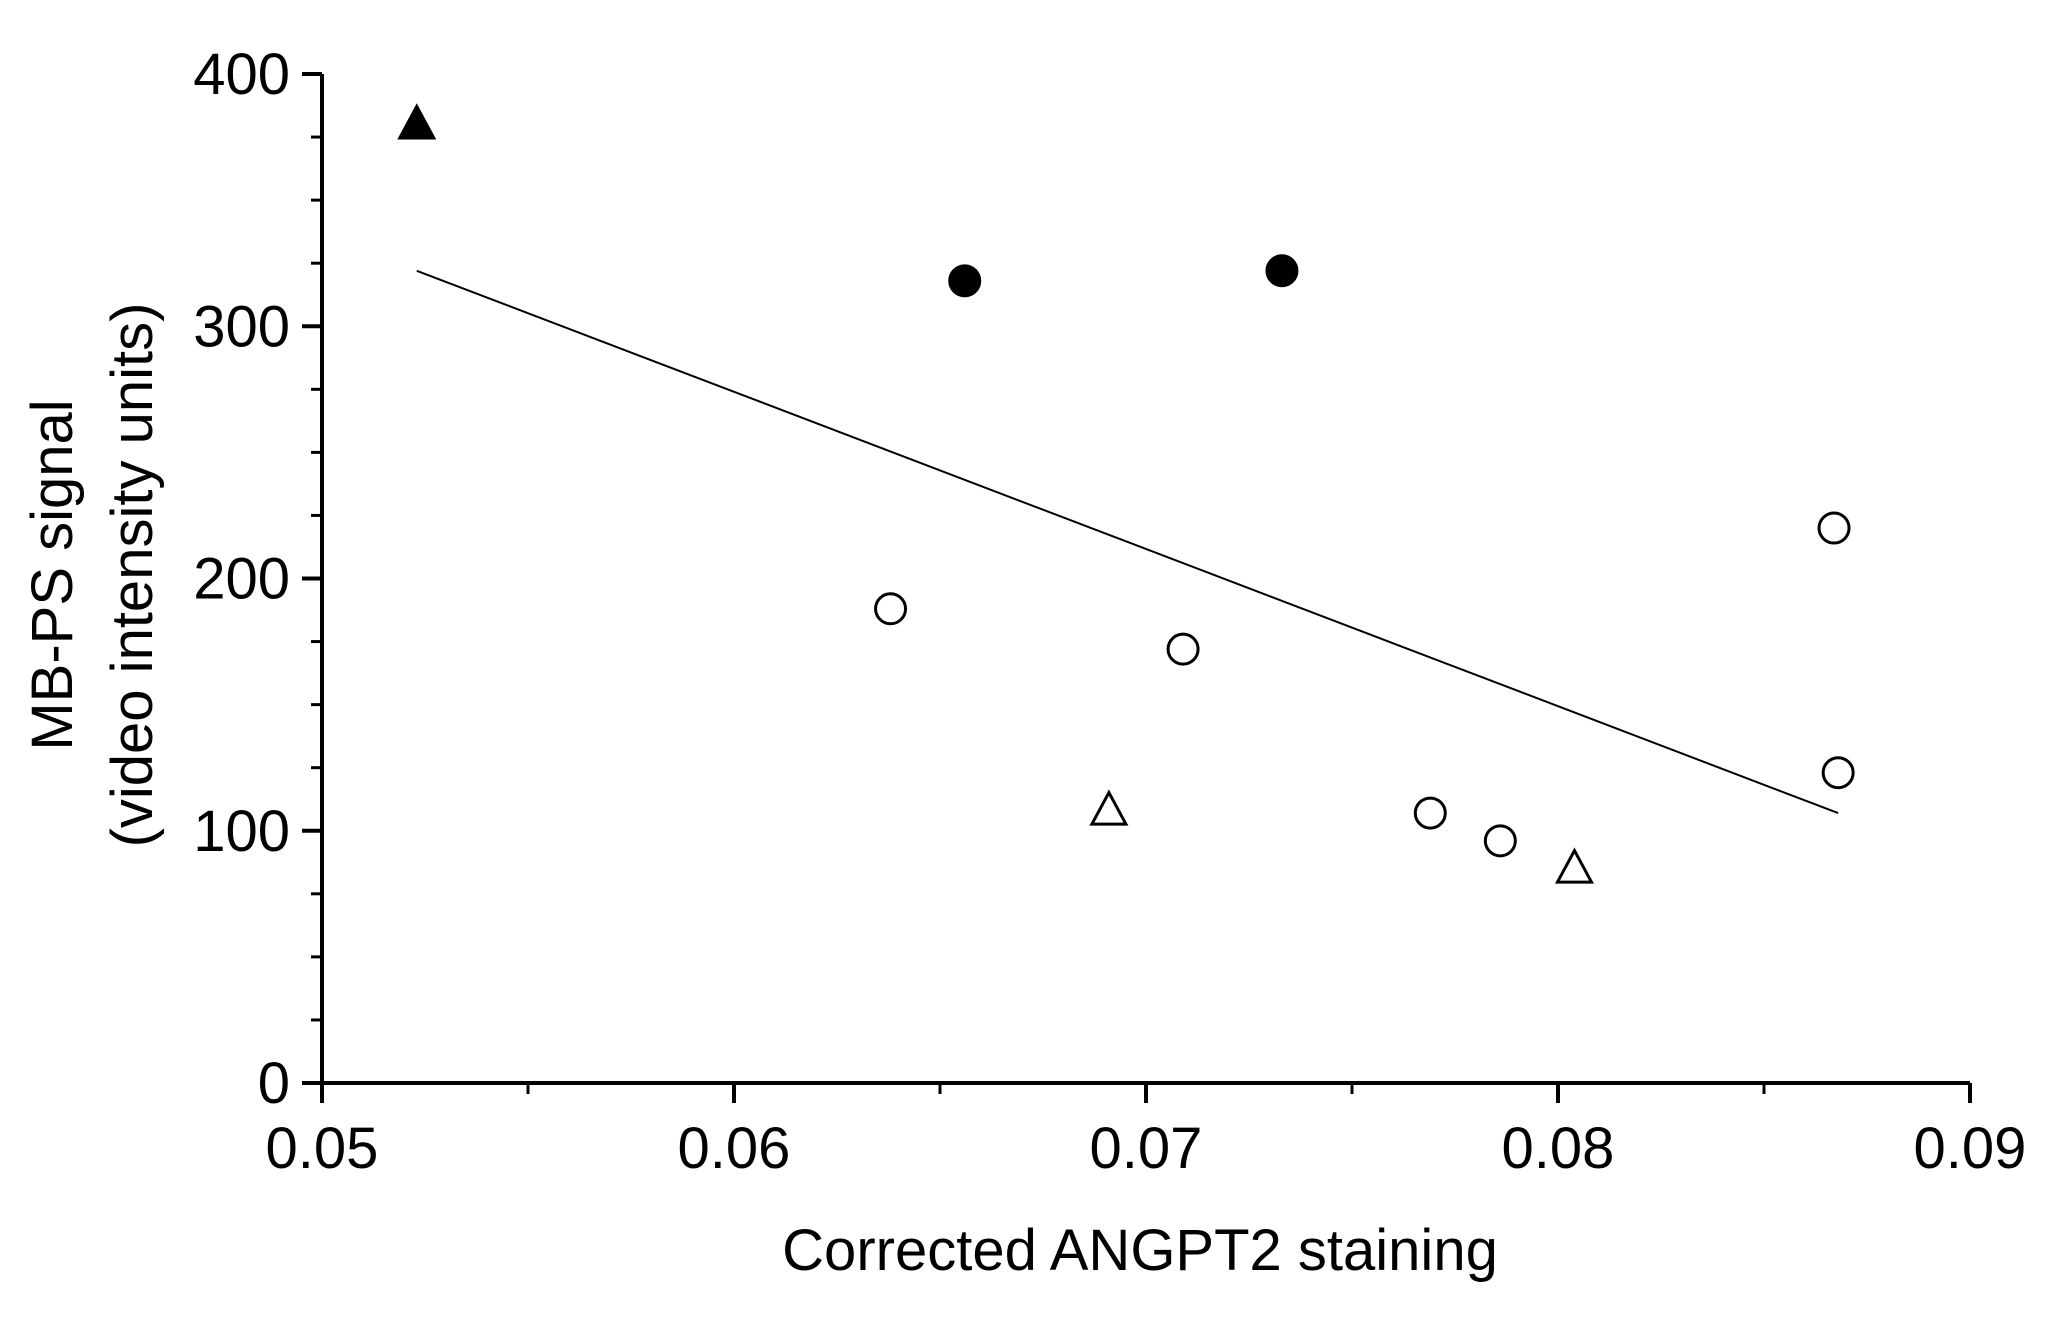 The height and width of the screenshot is (1326, 2049). What do you see at coordinates (241, 579) in the screenshot?
I see `y-tick-label: 200` at bounding box center [241, 579].